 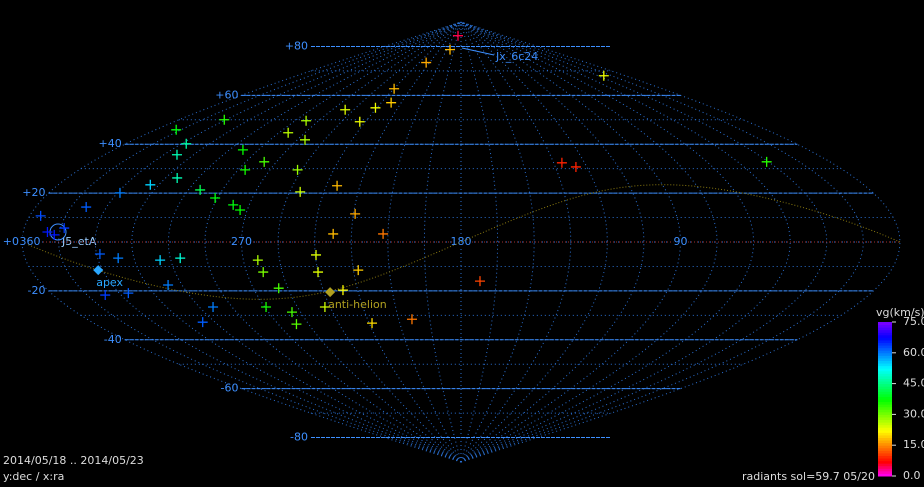 What do you see at coordinates (357, 304) in the screenshot?
I see `special-label: anti-helion` at bounding box center [357, 304].